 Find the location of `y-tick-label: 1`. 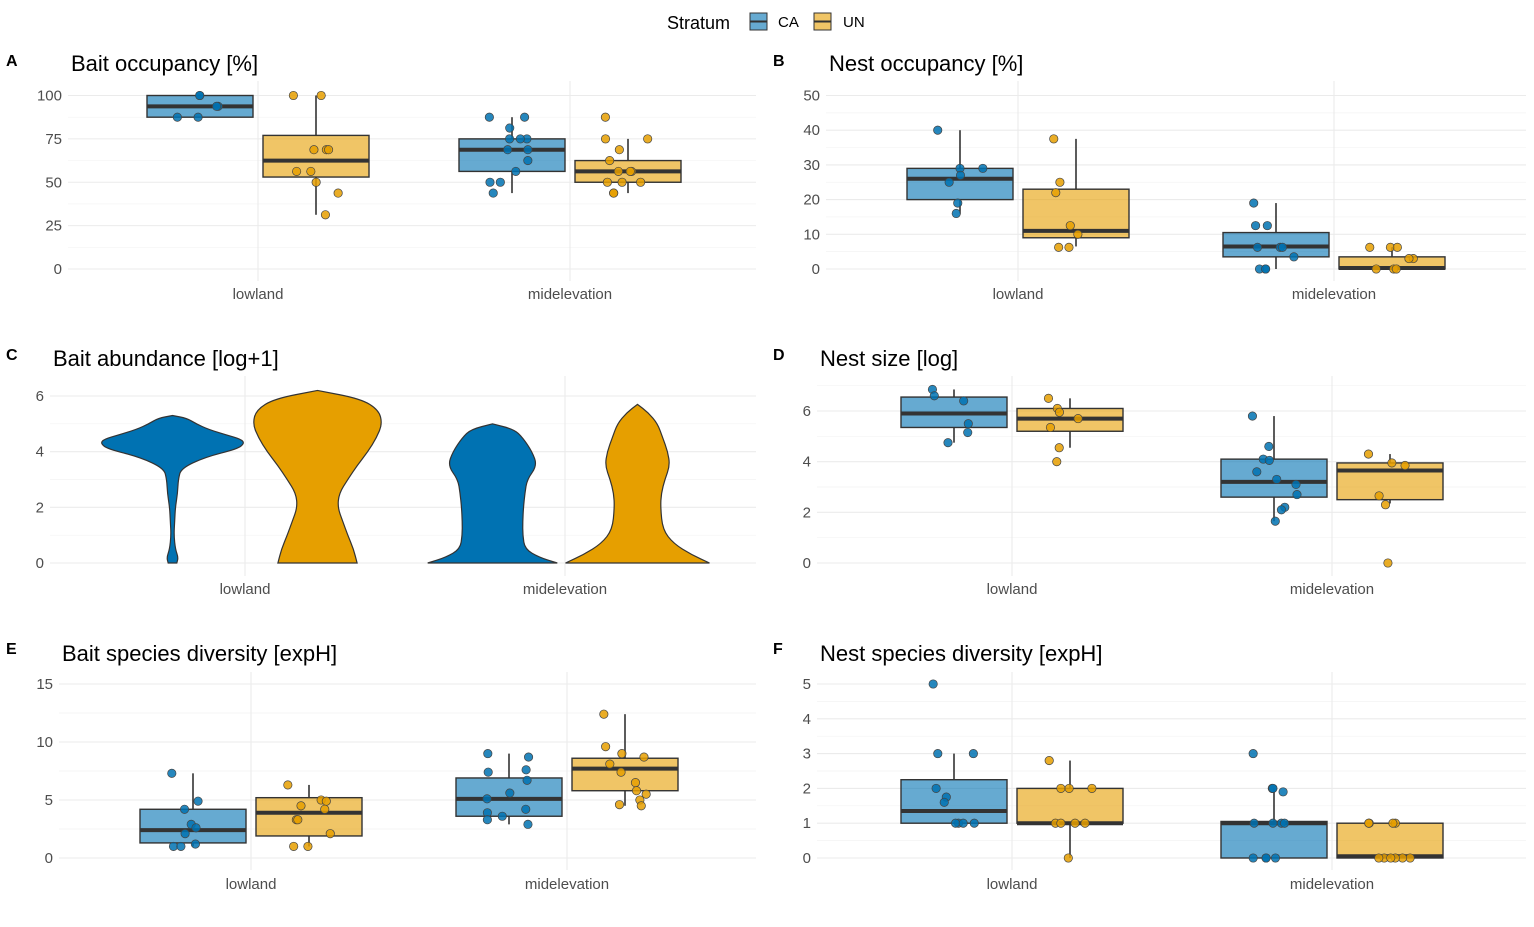

y-tick-label: 1 is located at coordinates (807, 823).